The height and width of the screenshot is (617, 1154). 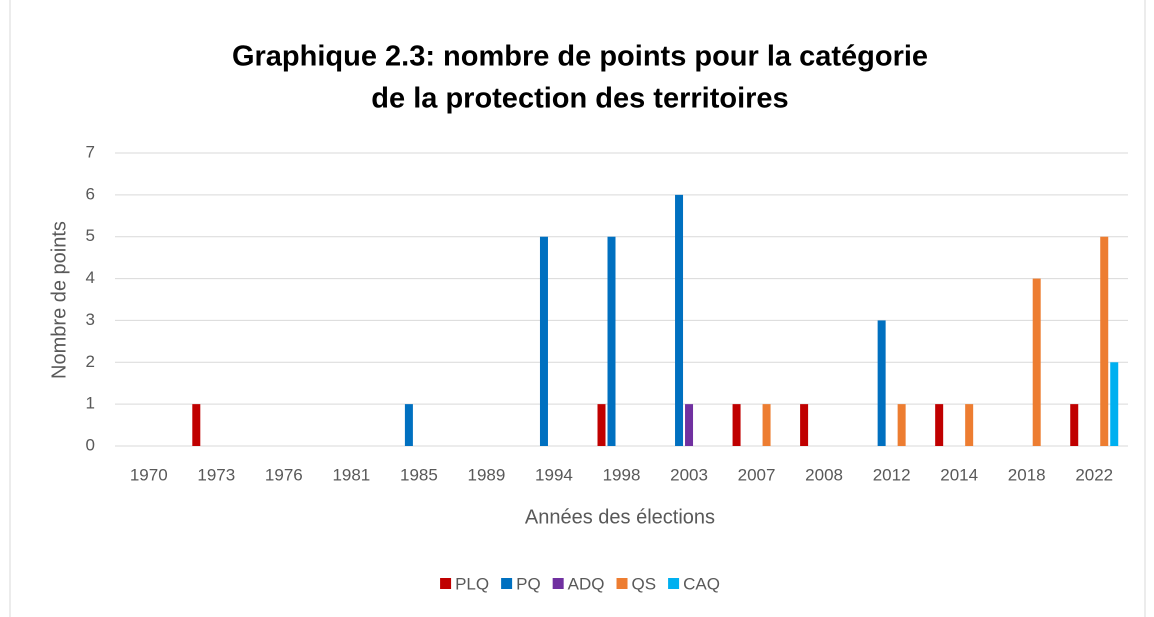 What do you see at coordinates (701, 583) in the screenshot?
I see `legend-label: CAQ` at bounding box center [701, 583].